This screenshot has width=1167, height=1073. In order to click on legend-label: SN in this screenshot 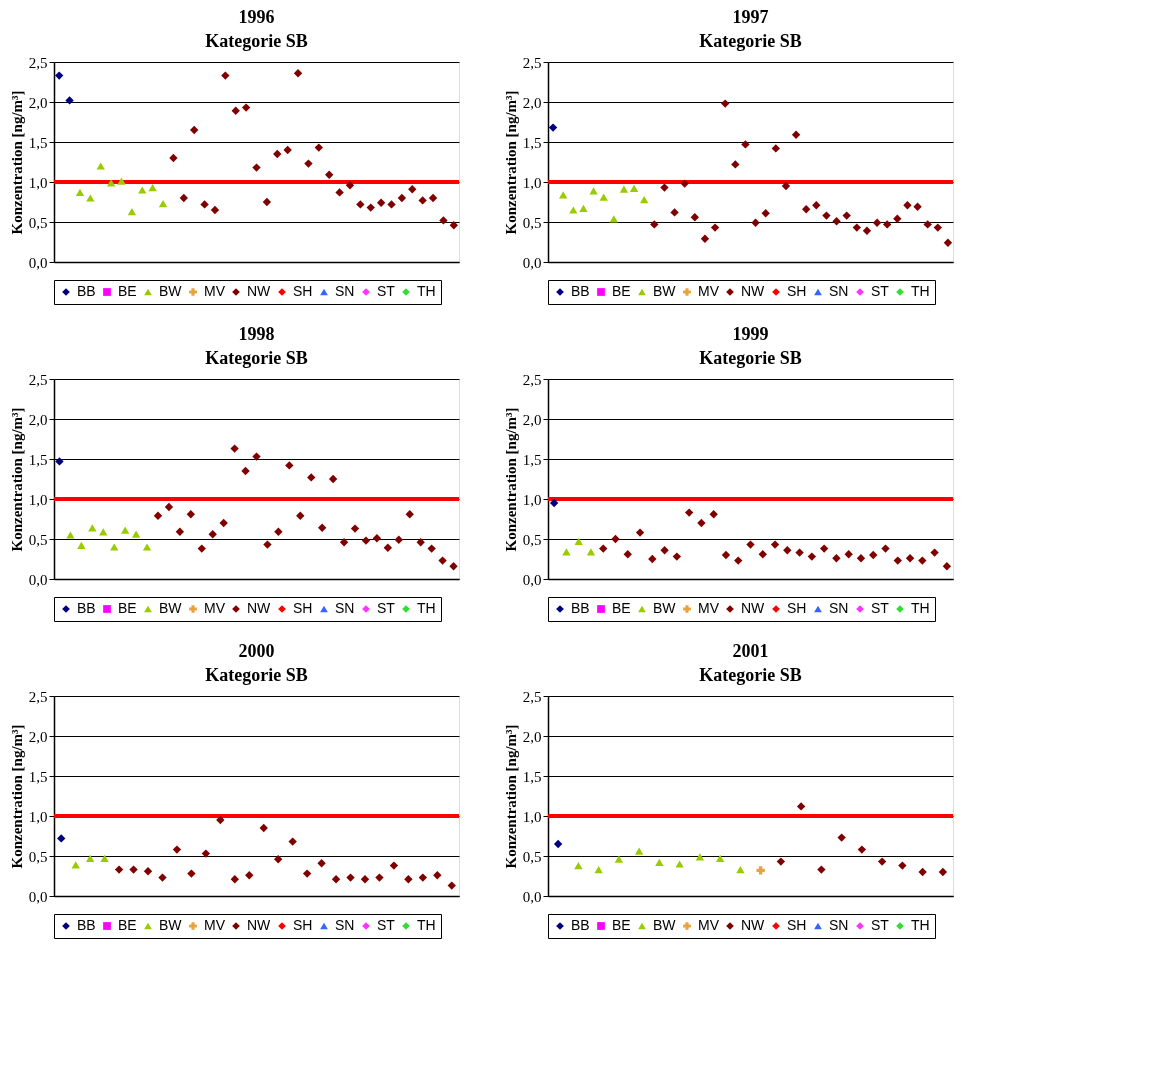, I will do `click(839, 608)`.